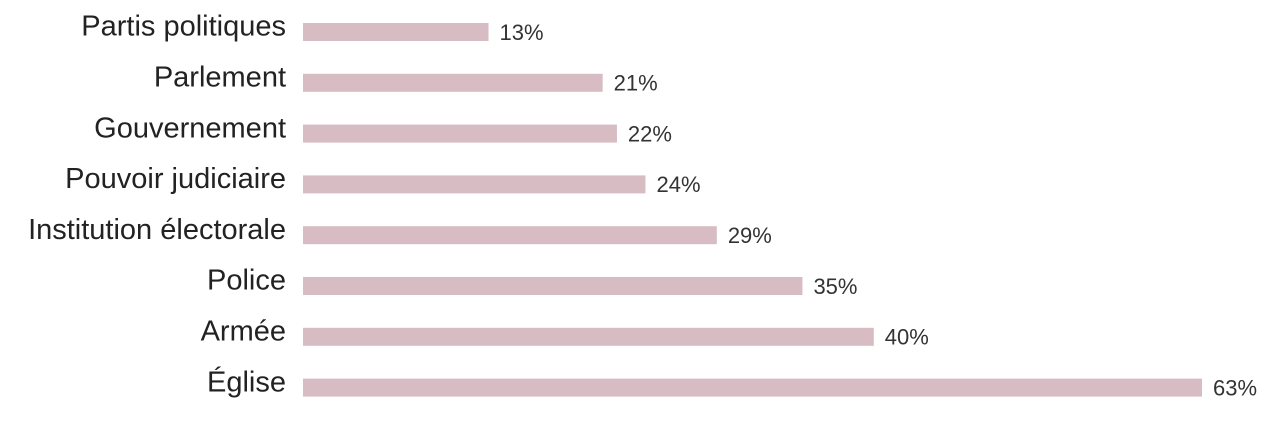 This screenshot has width=1264, height=422. What do you see at coordinates (220, 77) in the screenshot?
I see `category-label: Parlement` at bounding box center [220, 77].